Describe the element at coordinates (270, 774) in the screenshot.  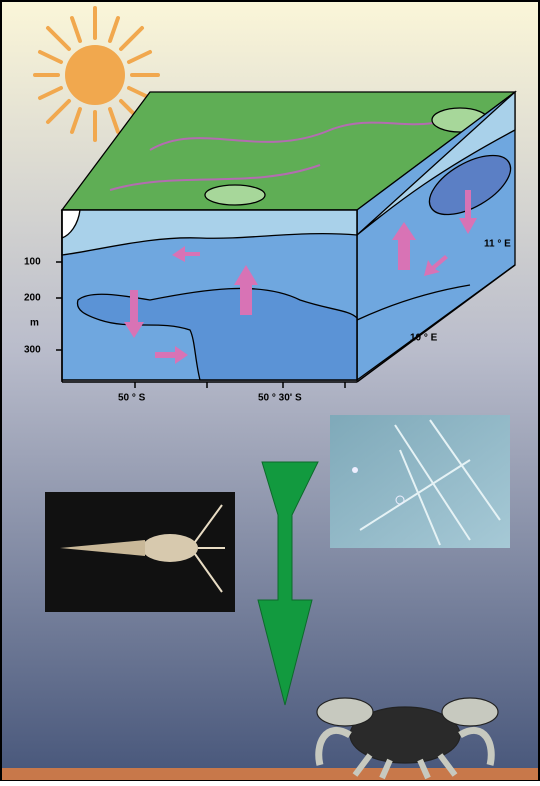
I see `sea-floor` at that location.